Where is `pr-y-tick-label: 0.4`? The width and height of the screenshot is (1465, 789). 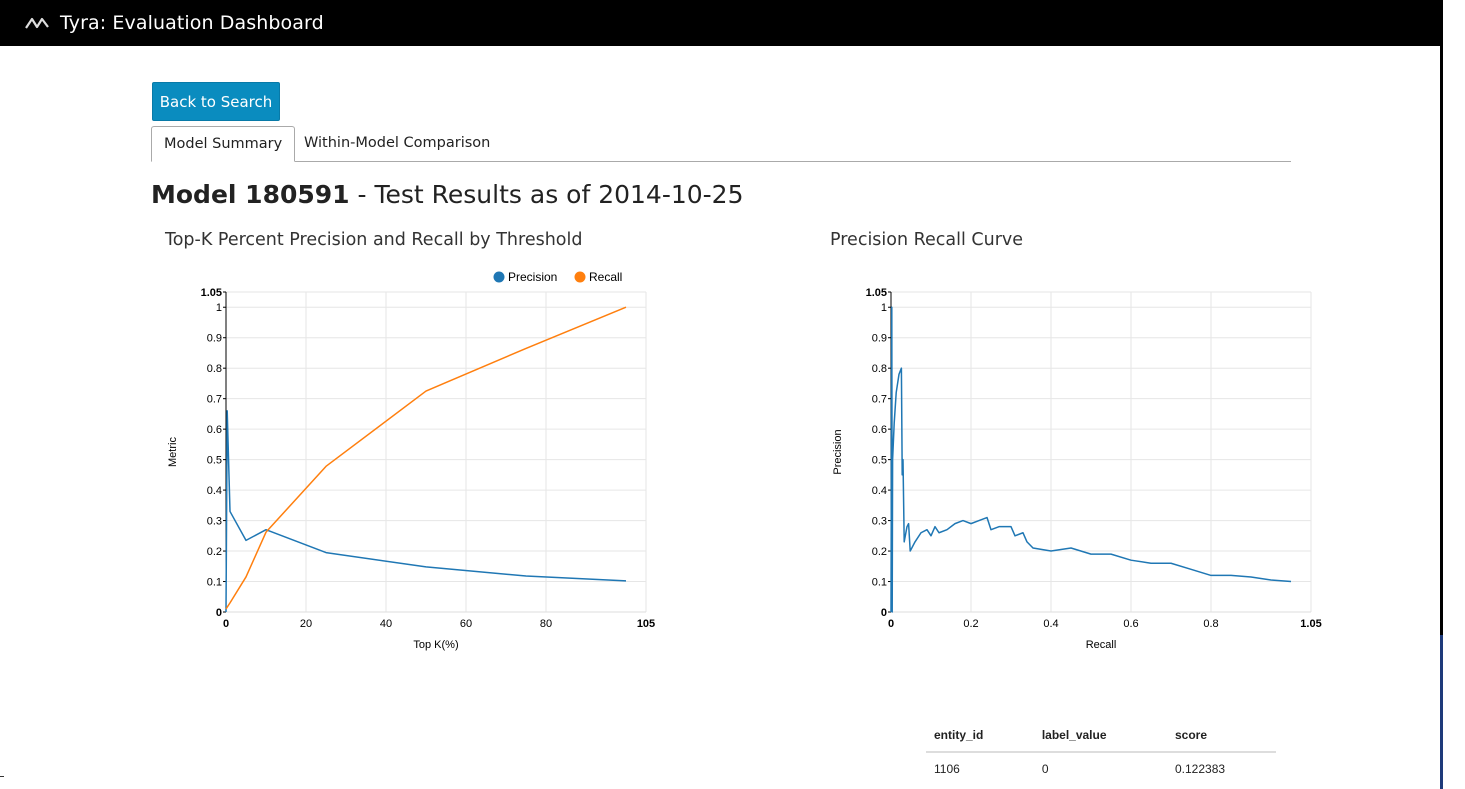
pr-y-tick-label: 0.4 is located at coordinates (879, 491).